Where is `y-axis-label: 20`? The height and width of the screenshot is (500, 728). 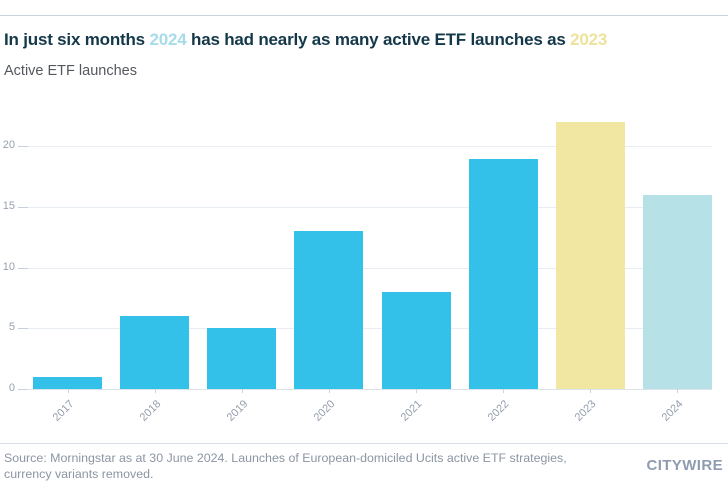 y-axis-label: 20 is located at coordinates (8, 145).